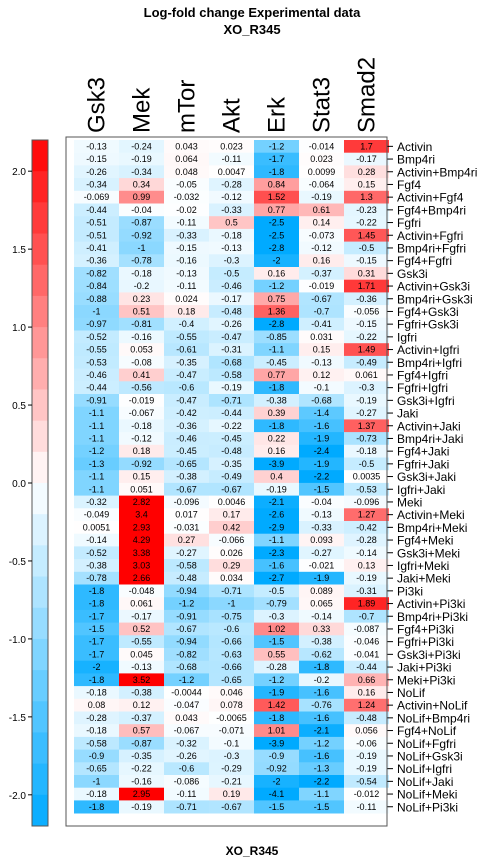 The image size is (504, 864). Describe the element at coordinates (423, 452) in the screenshot. I see `row-label: Fgf4+Jaki` at that location.